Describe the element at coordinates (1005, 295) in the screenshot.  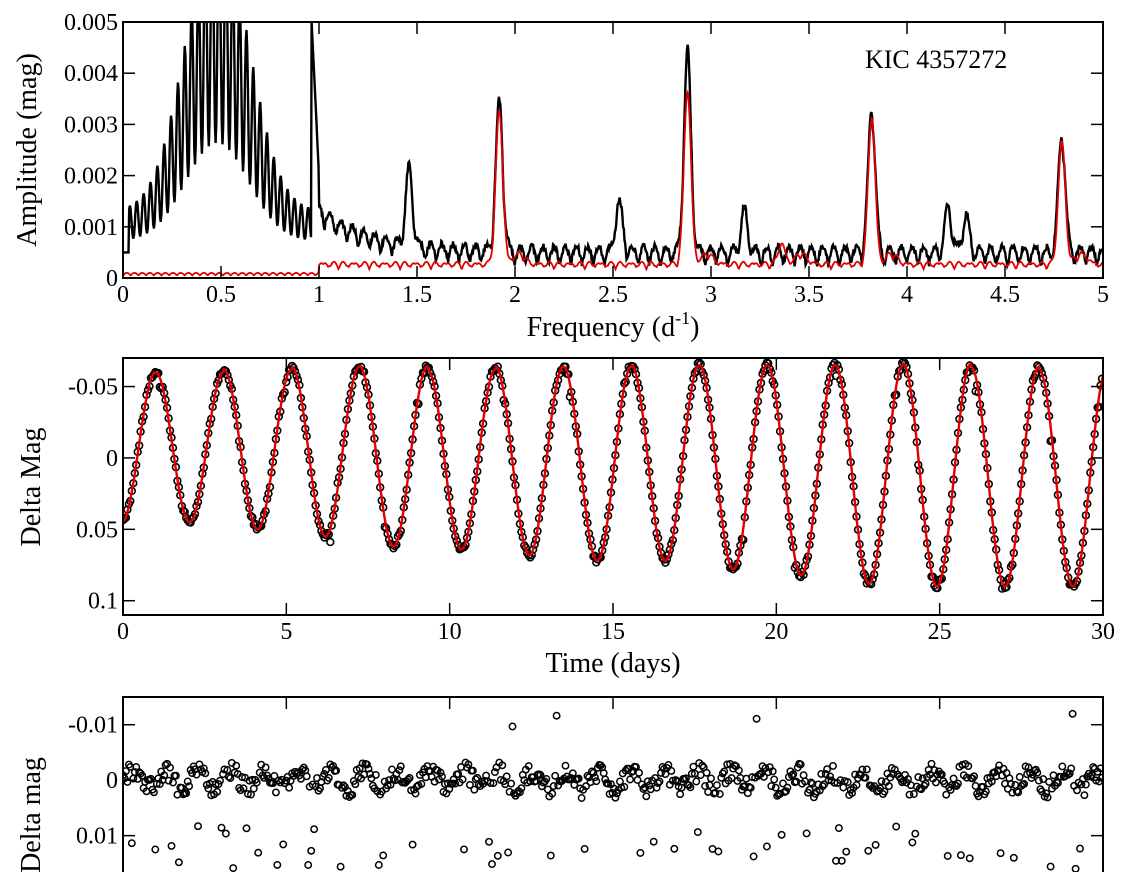
I see `x-tick-label: 4.5` at that location.